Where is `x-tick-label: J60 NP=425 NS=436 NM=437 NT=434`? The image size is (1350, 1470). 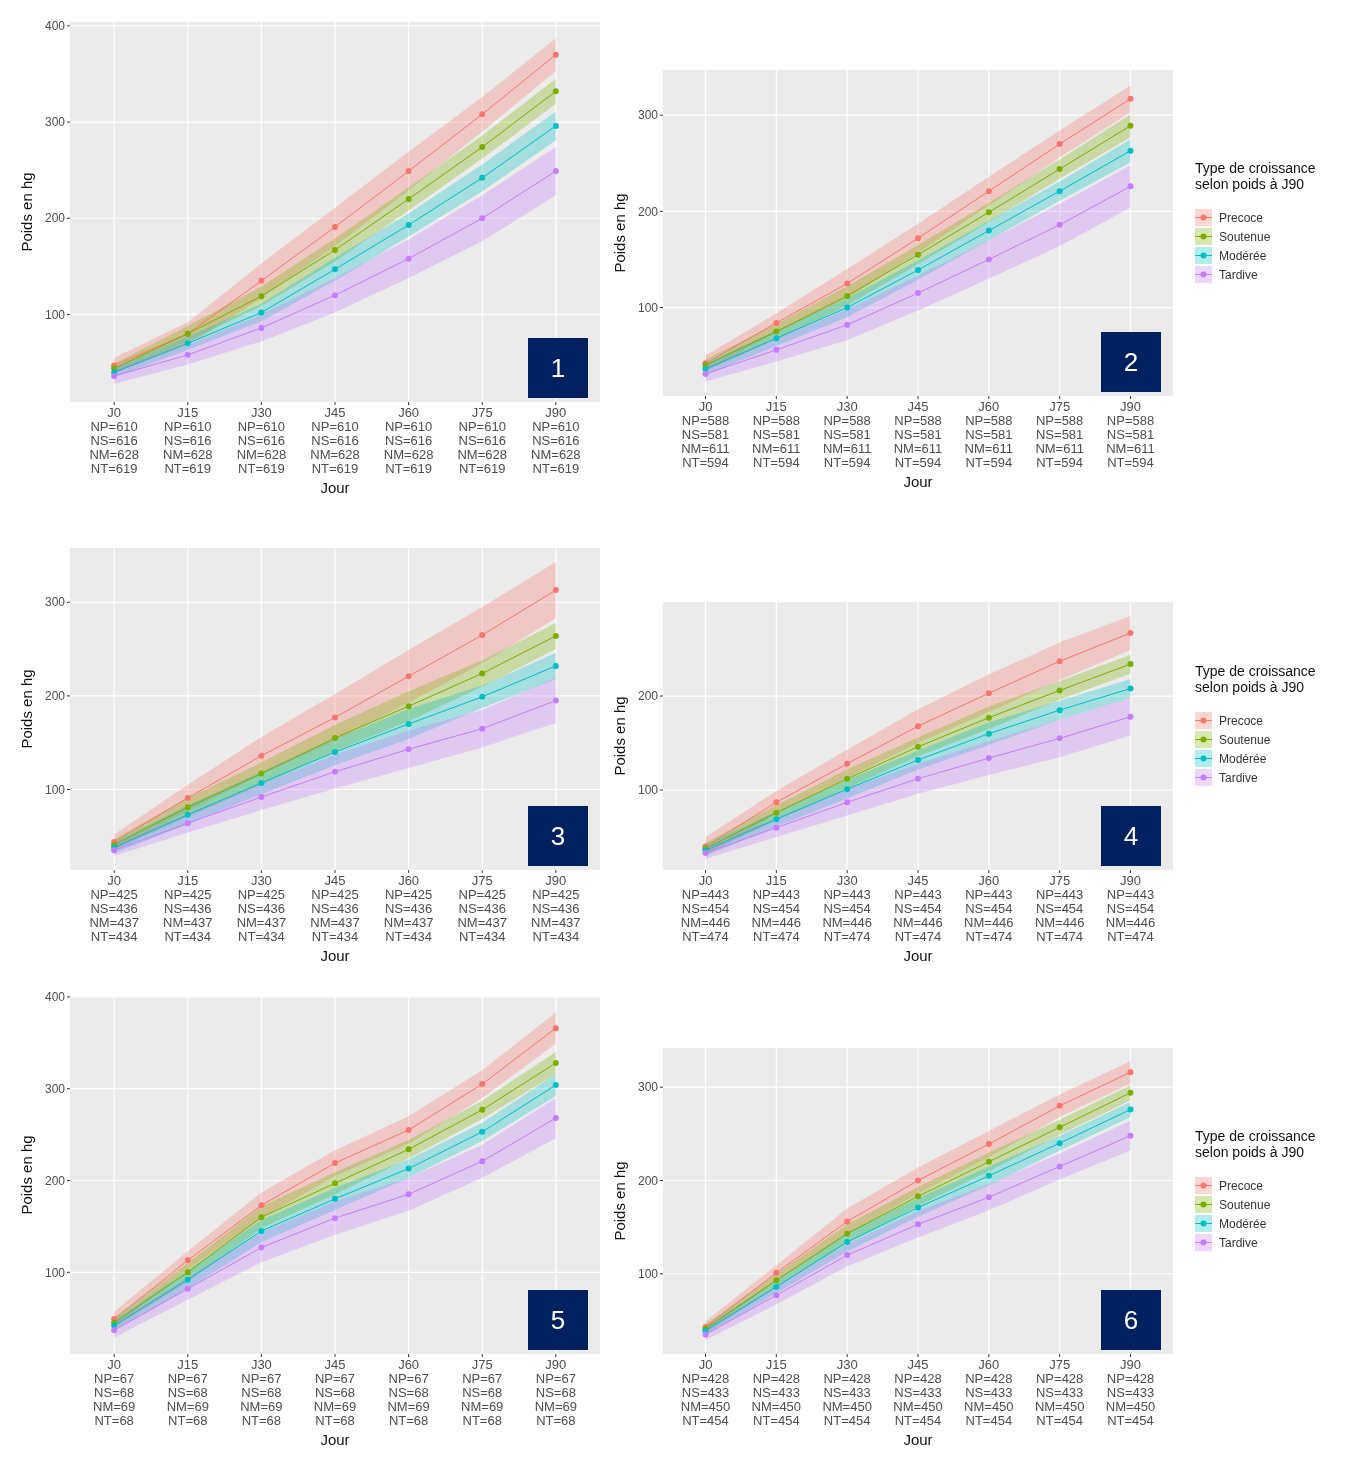 x-tick-label: J60 NP=425 NS=436 NM=437 NT=434 is located at coordinates (408, 908).